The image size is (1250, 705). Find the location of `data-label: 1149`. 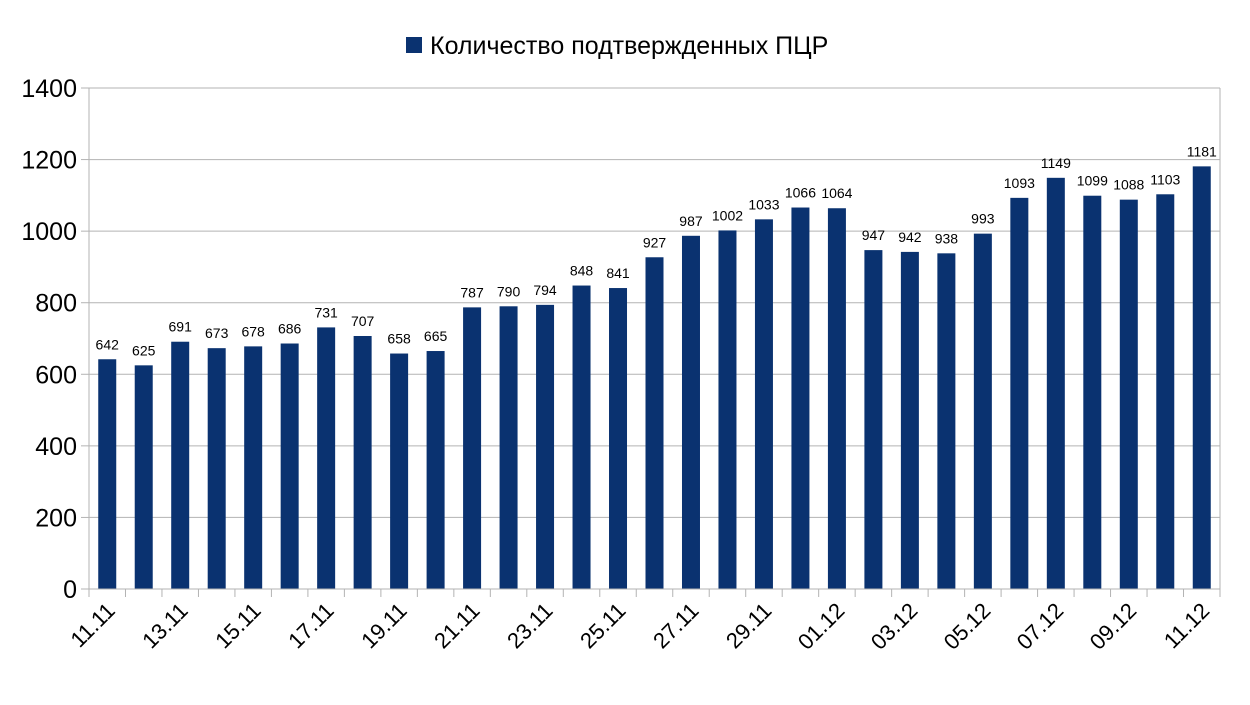

data-label: 1149 is located at coordinates (1056, 163).